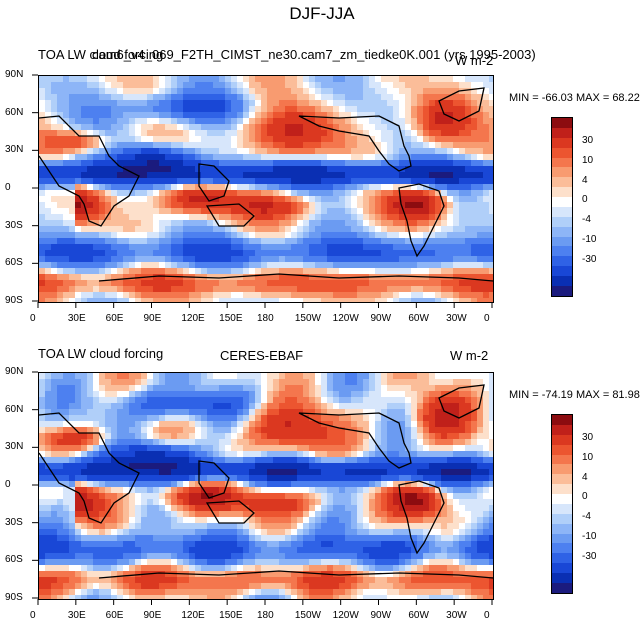  What do you see at coordinates (153, 318) in the screenshot?
I see `x-tick-label: 90E` at bounding box center [153, 318].